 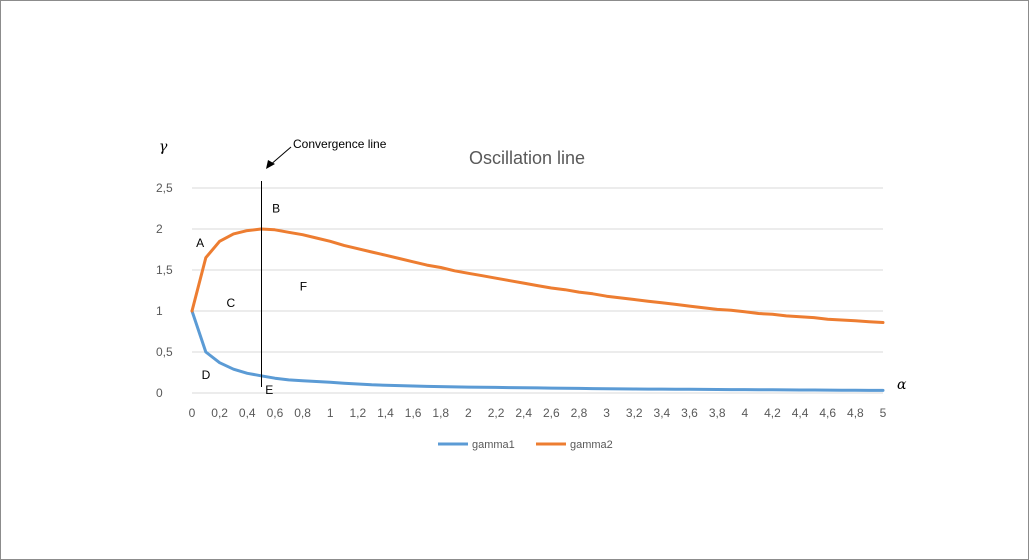 I want to click on x-tick-label: 2,6, so click(x=551, y=413).